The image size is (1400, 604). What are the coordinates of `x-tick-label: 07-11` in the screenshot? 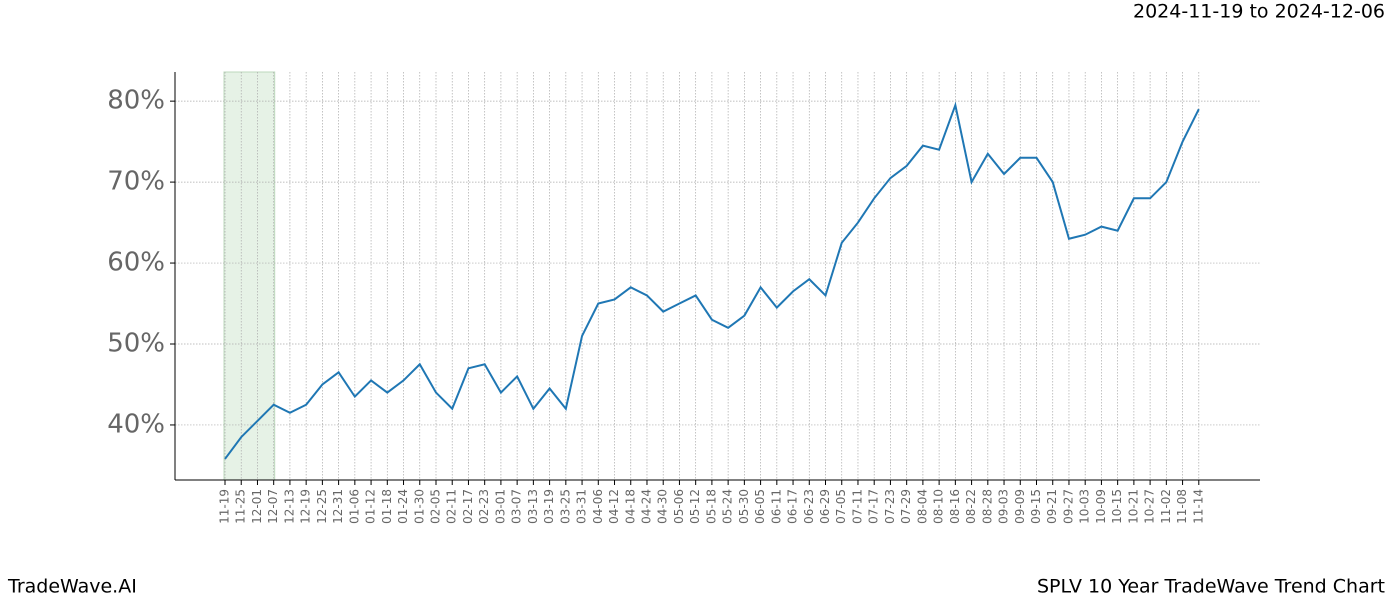 It's located at (857, 506).